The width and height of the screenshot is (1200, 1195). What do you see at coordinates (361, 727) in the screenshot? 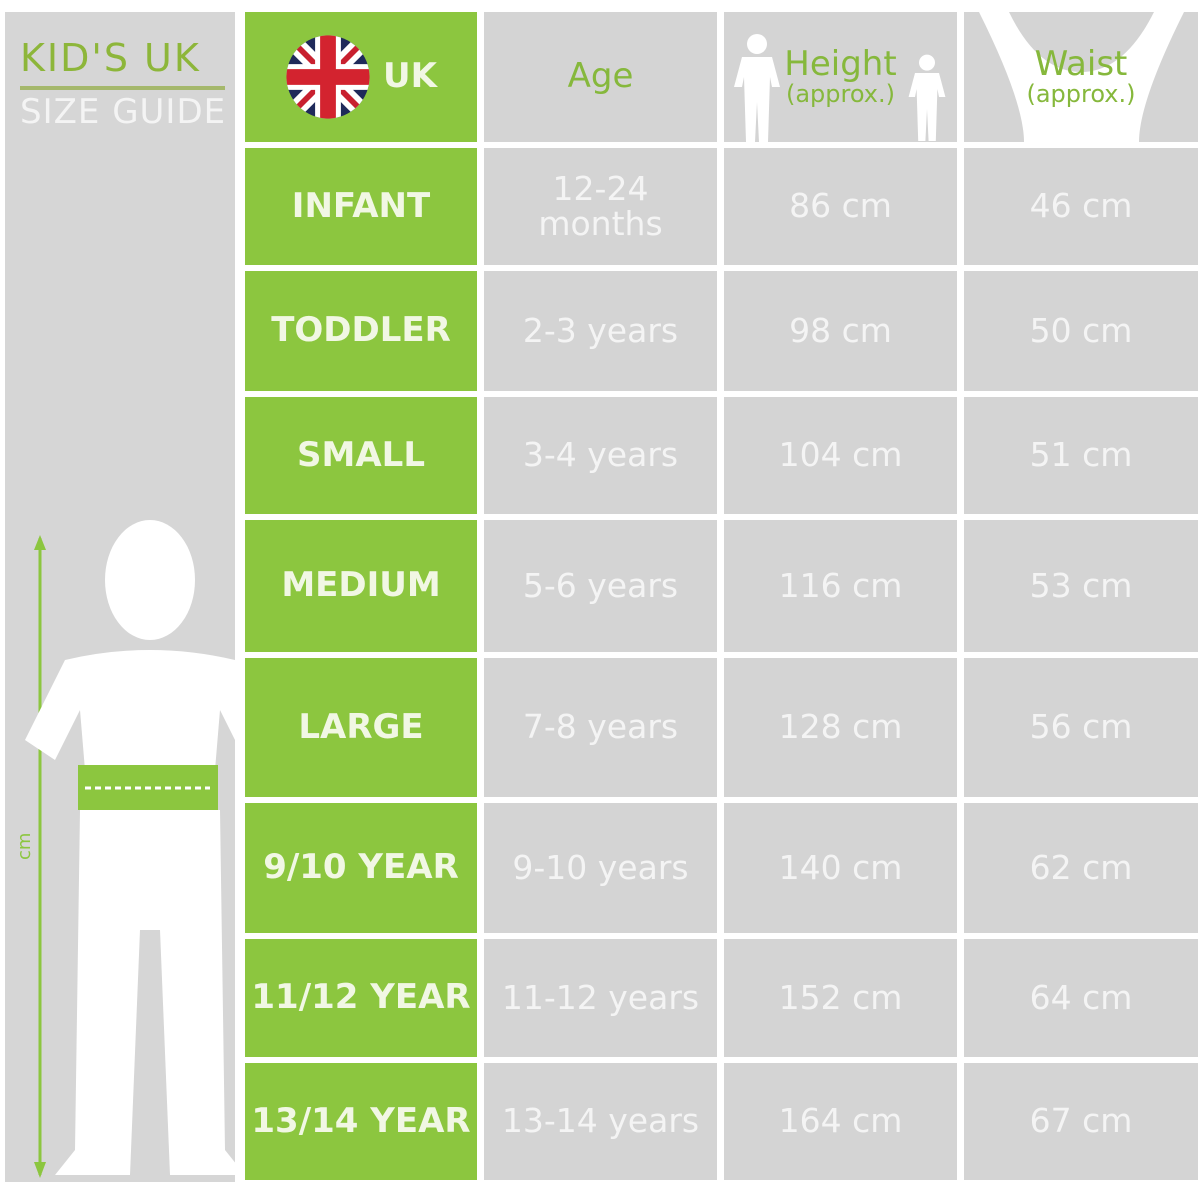
I see `row-size-cell: LARGE` at bounding box center [361, 727].